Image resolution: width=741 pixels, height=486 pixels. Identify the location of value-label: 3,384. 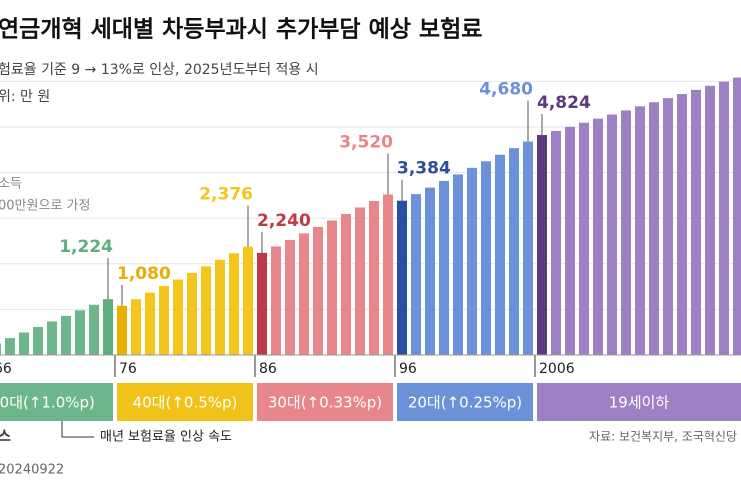
(424, 169).